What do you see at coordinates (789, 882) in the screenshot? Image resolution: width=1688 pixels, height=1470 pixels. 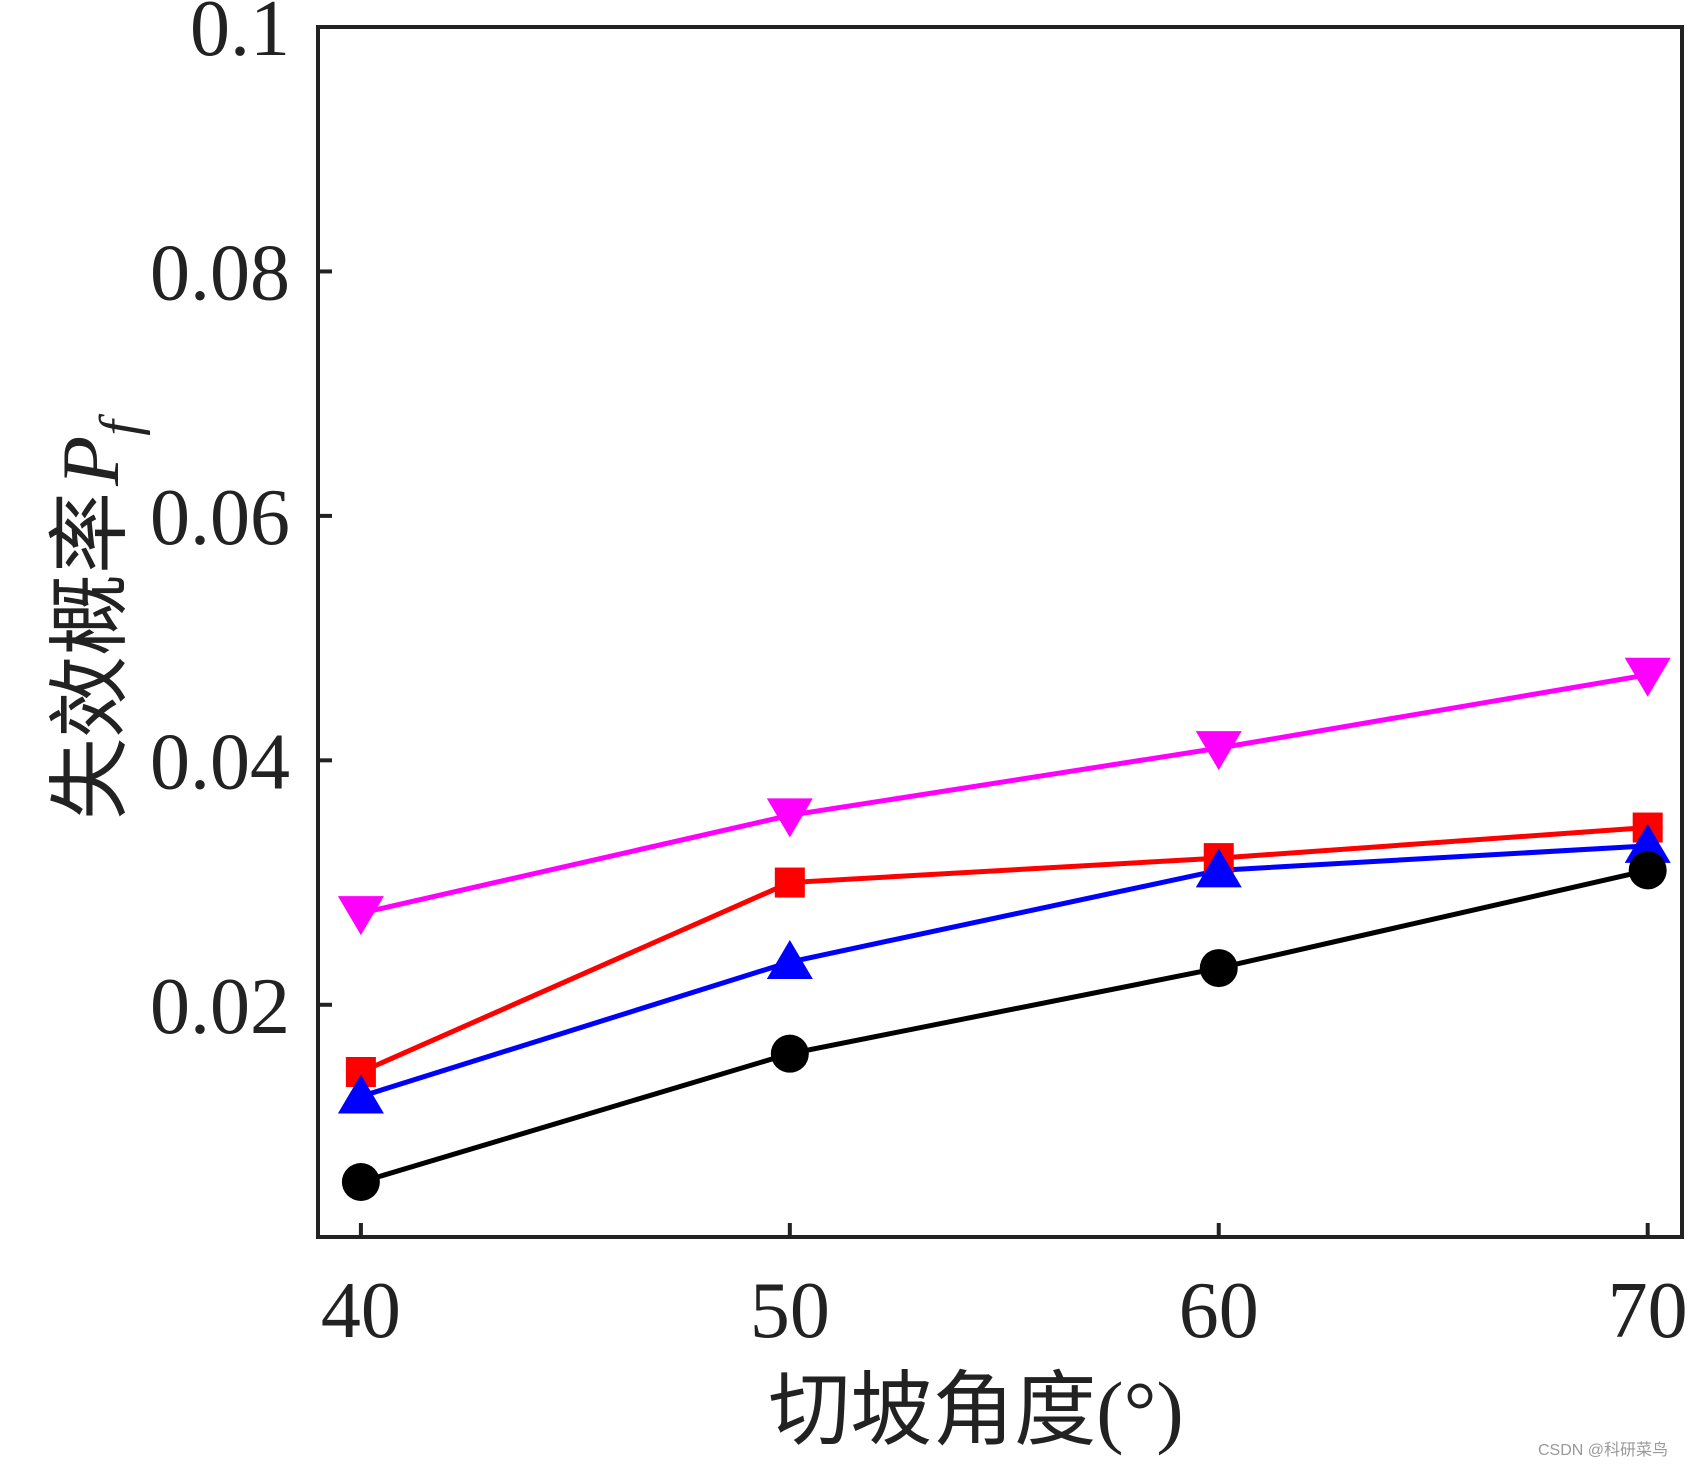 I see `data-point-red-square` at bounding box center [789, 882].